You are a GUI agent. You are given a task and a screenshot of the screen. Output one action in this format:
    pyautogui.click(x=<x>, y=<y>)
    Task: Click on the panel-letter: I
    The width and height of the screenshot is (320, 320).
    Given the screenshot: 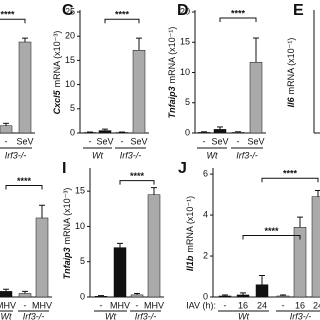 What is the action you would take?
    pyautogui.click(x=64, y=168)
    